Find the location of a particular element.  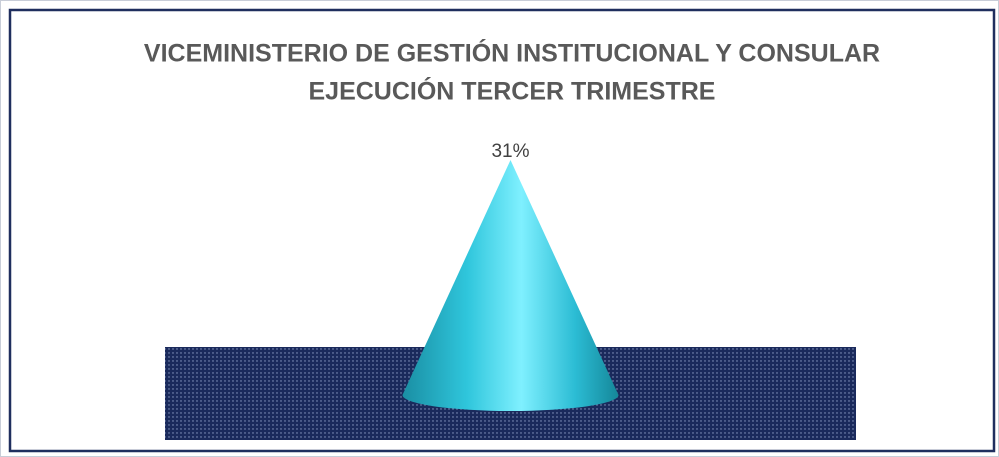

data-label: 31% is located at coordinates (510, 151).